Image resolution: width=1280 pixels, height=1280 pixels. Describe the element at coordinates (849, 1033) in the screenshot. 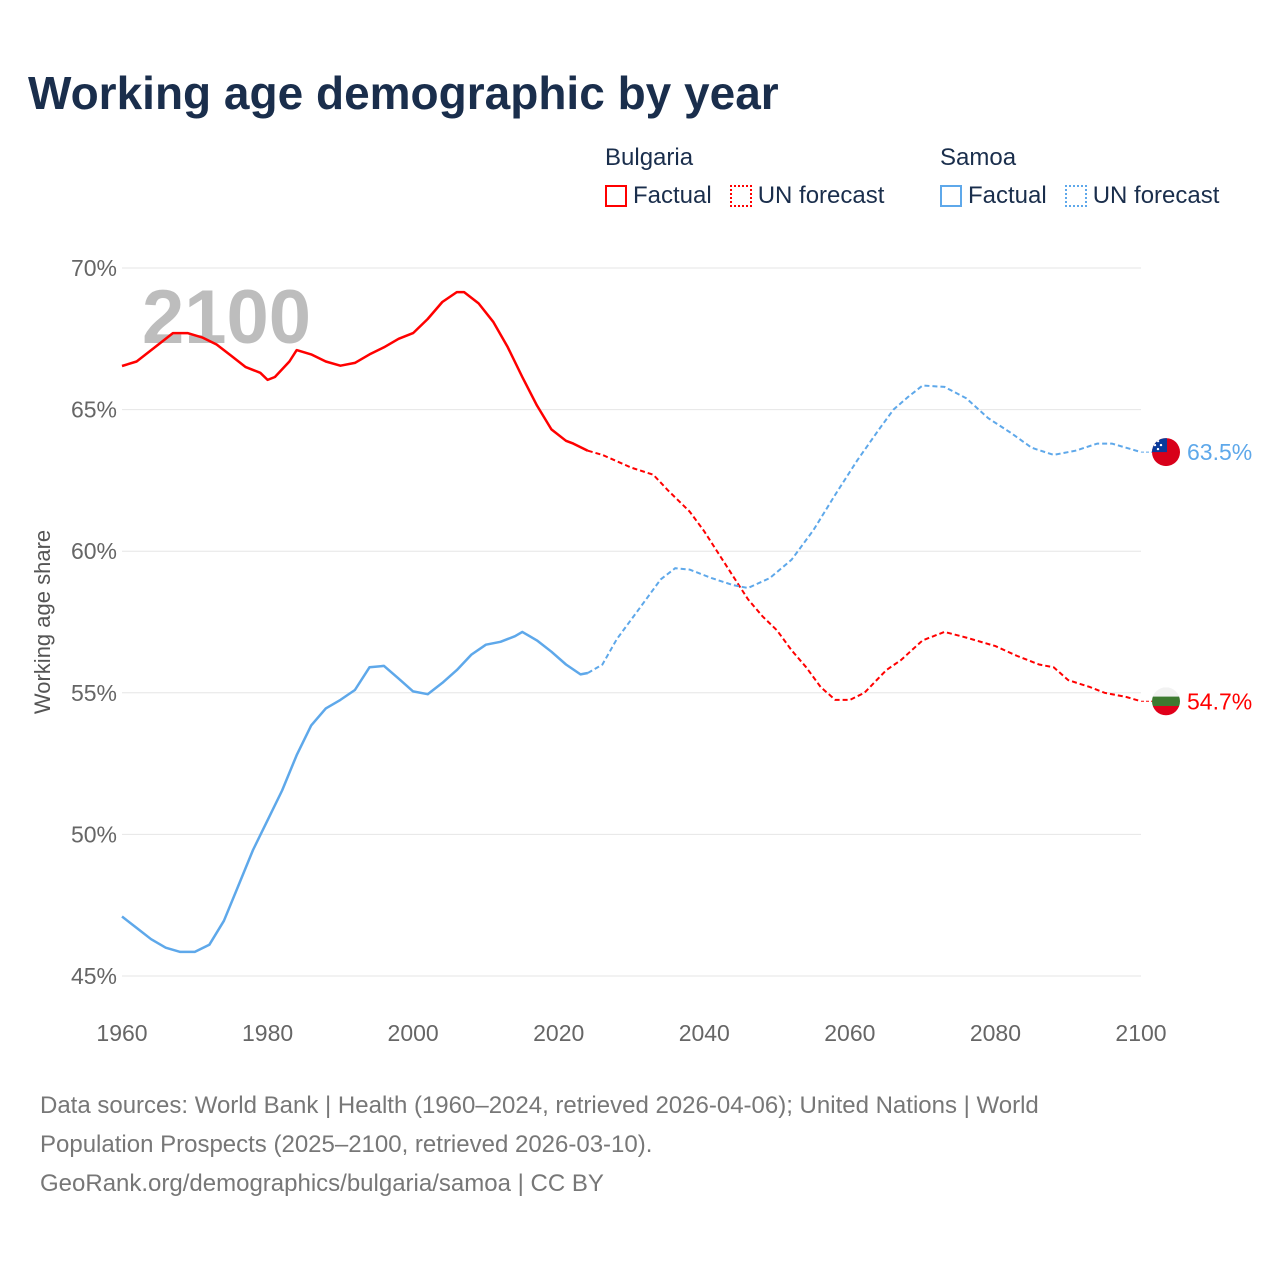

I see `x-tick-label: 2060` at that location.